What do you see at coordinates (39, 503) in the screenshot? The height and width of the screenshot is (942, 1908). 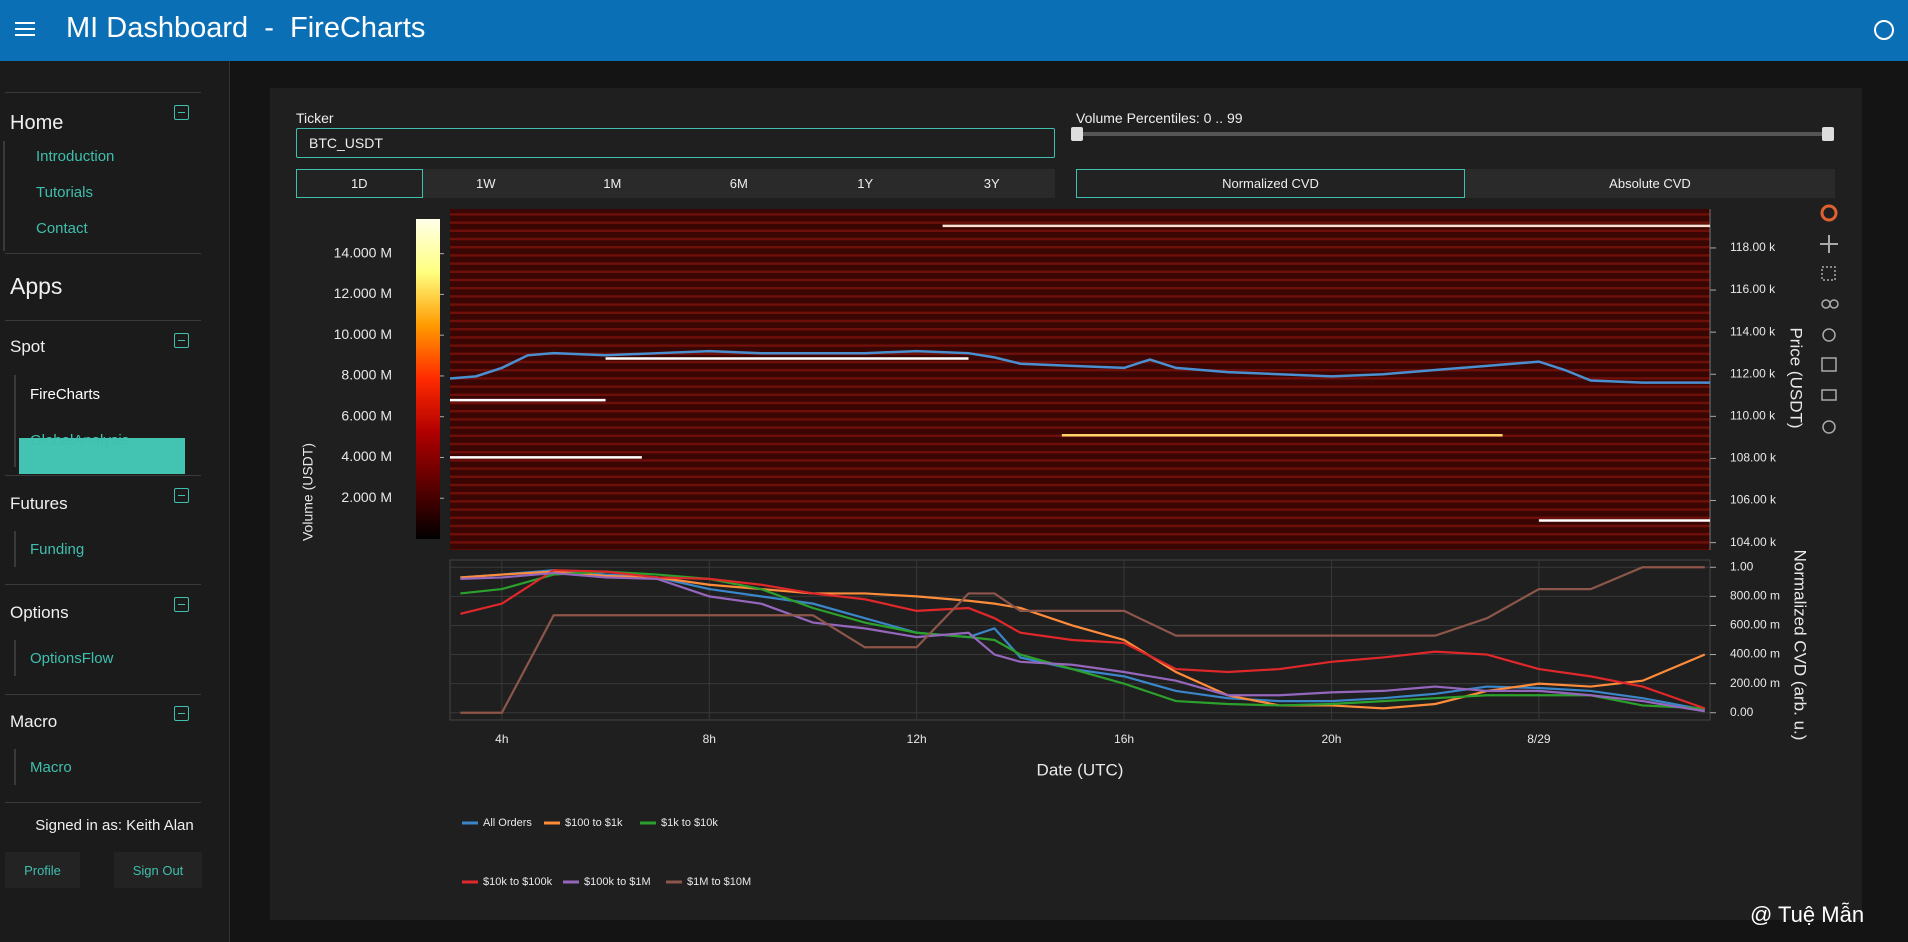 I see `group-title: Futures` at bounding box center [39, 503].